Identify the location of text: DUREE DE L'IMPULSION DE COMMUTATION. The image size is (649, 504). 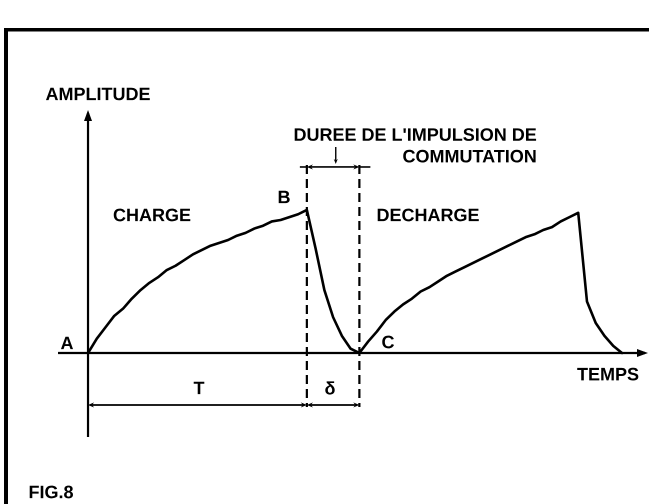
(415, 145).